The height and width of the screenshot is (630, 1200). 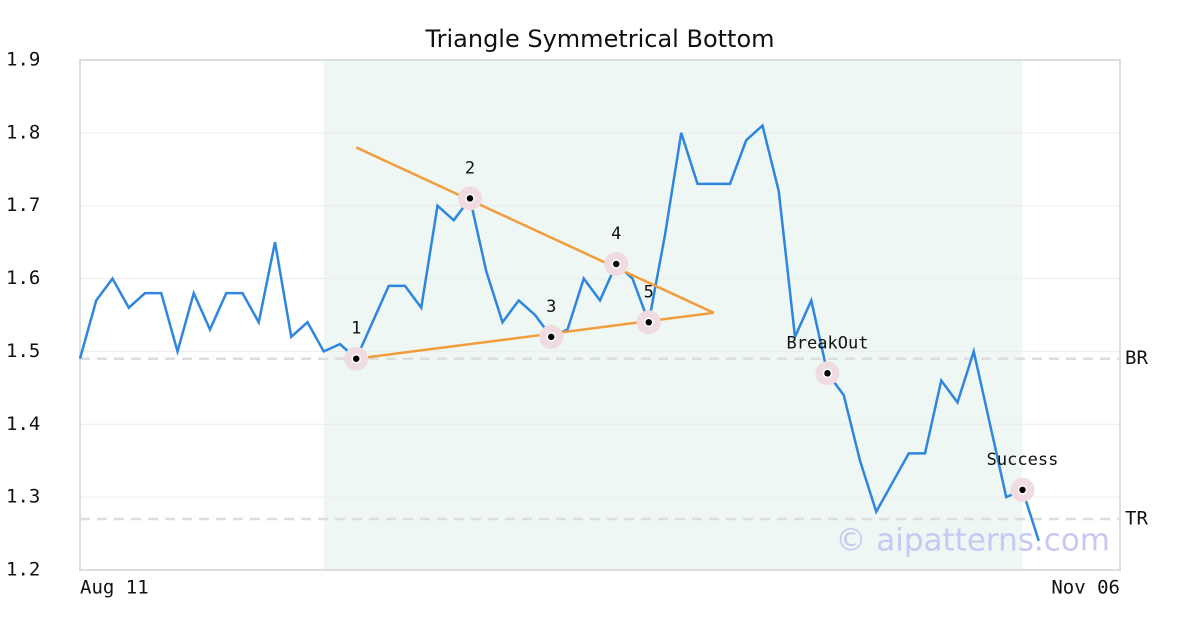 What do you see at coordinates (23, 132) in the screenshot?
I see `y-tick-label: 1.8` at bounding box center [23, 132].